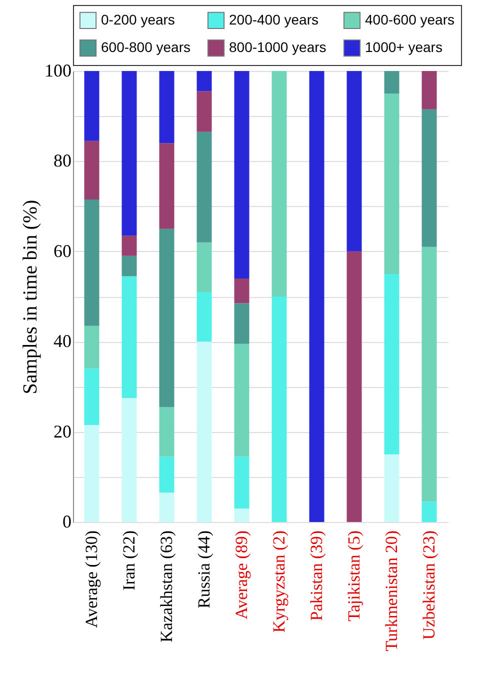 Image resolution: width=492 pixels, height=694 pixels. What do you see at coordinates (58, 70) in the screenshot?
I see `y-tick-label: 100` at bounding box center [58, 70].